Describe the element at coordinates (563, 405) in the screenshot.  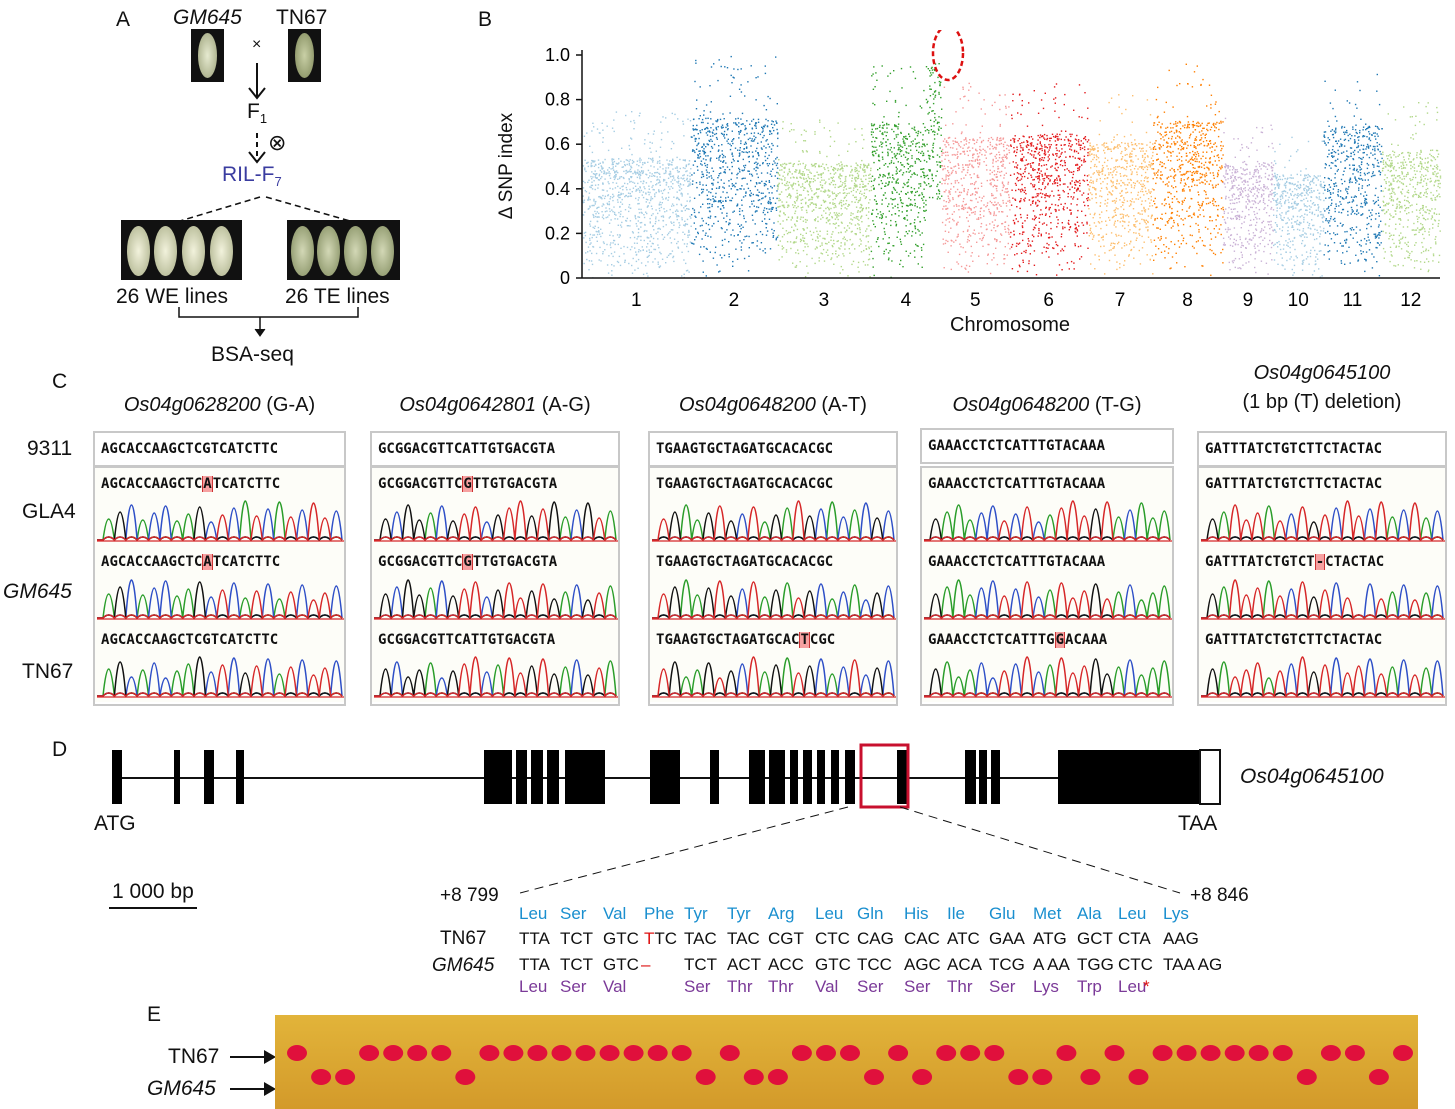
I see `gene-title-change: (A-G)` at that location.